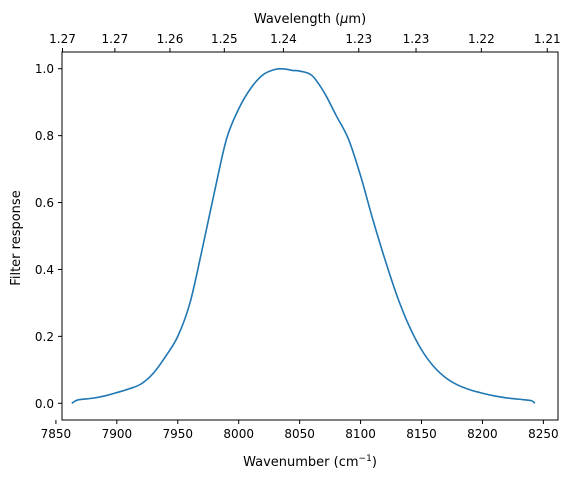  What do you see at coordinates (481, 39) in the screenshot?
I see `top-tick-label: 1.22` at bounding box center [481, 39].